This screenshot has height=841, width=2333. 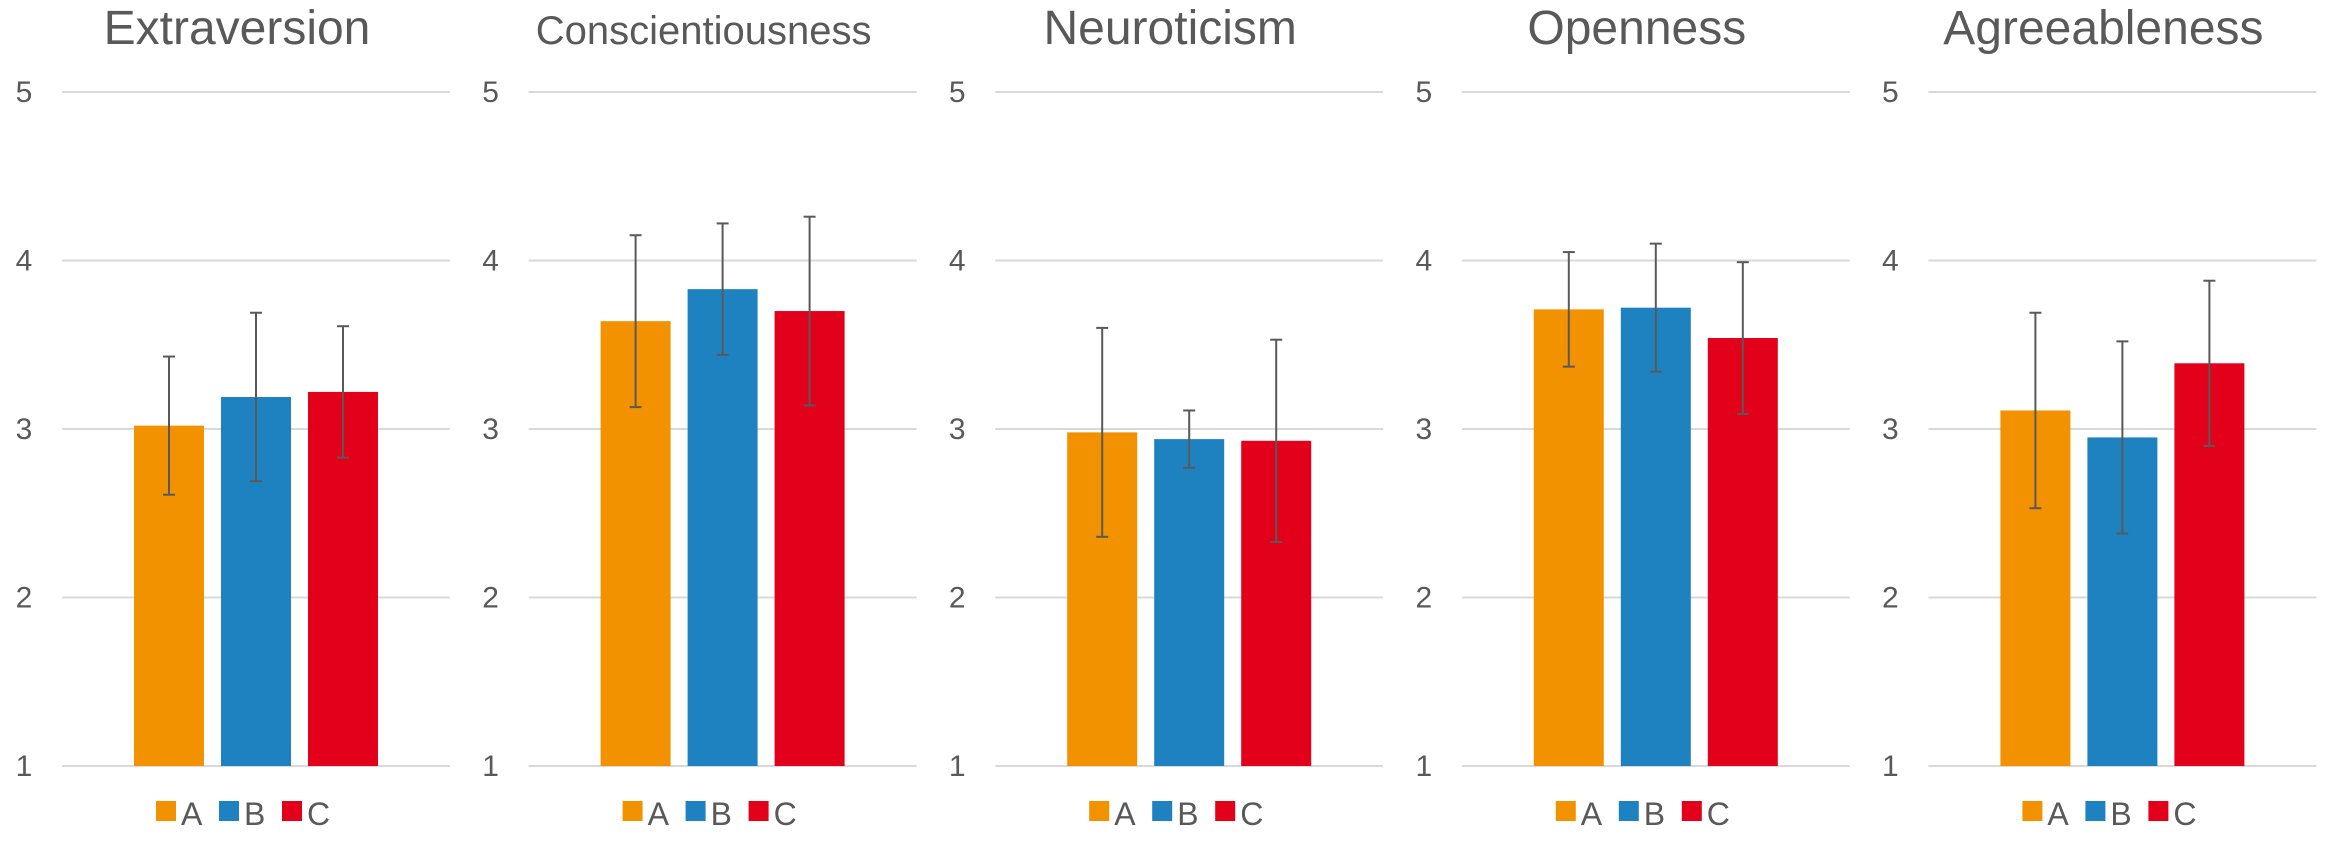 What do you see at coordinates (1568, 537) in the screenshot?
I see `bar-a` at bounding box center [1568, 537].